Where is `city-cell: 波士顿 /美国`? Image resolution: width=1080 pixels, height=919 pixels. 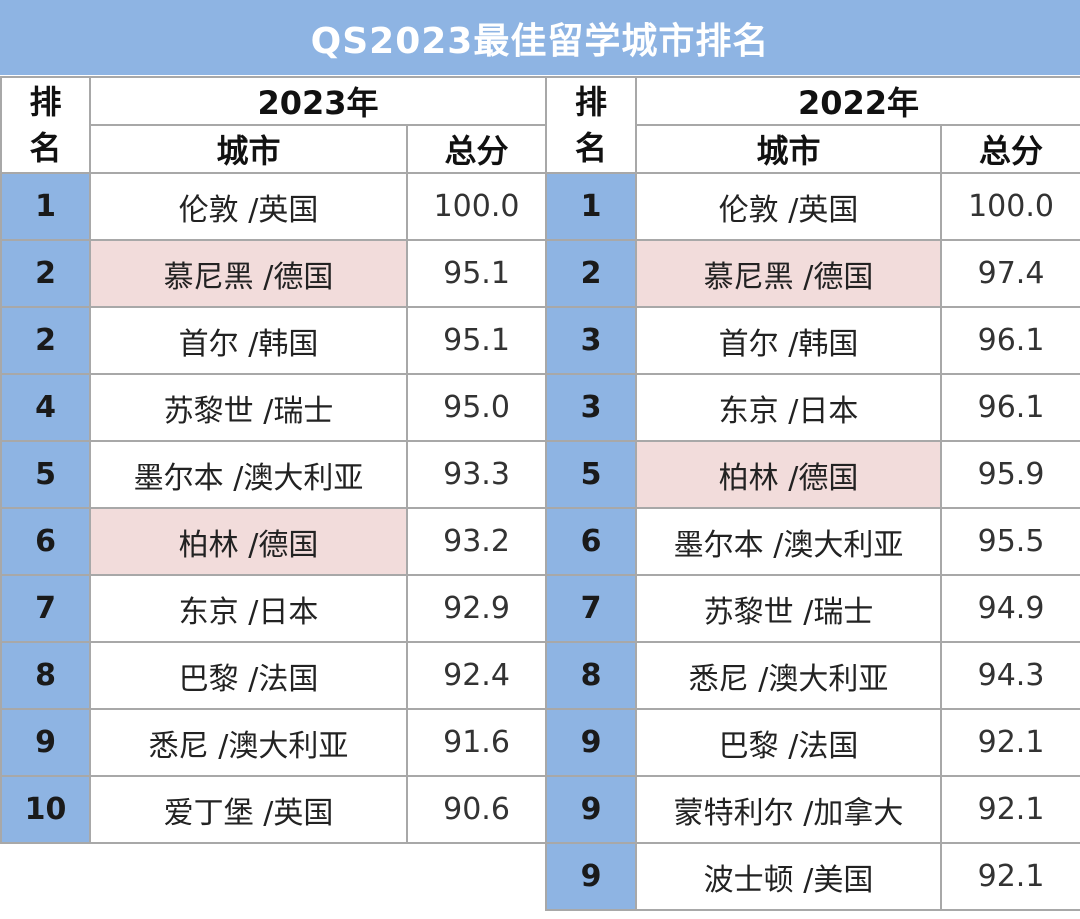 city-cell: 波士顿 /美国 is located at coordinates (788, 876).